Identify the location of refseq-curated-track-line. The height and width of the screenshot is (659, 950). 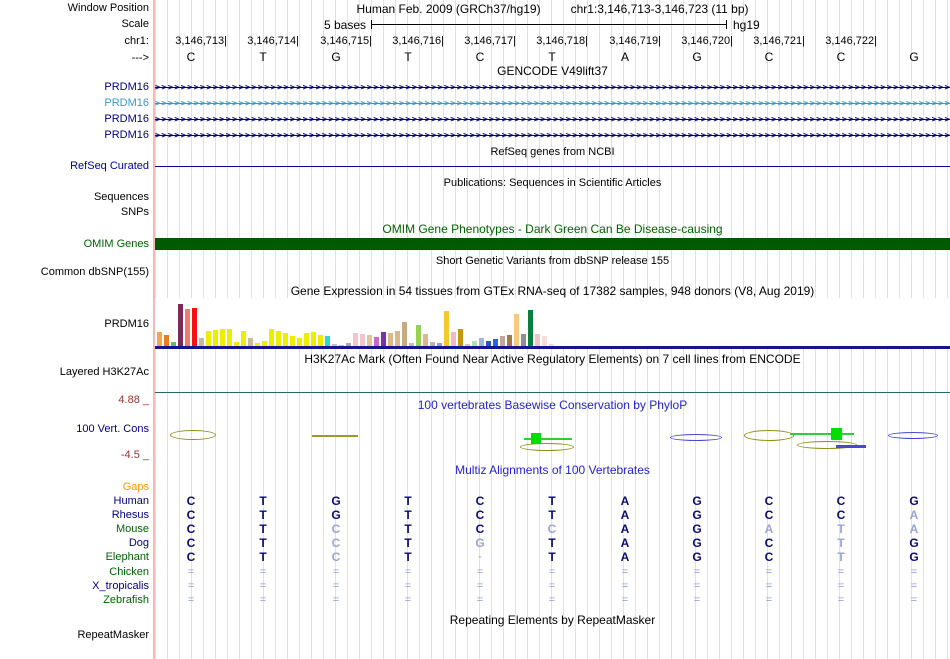
(552, 166).